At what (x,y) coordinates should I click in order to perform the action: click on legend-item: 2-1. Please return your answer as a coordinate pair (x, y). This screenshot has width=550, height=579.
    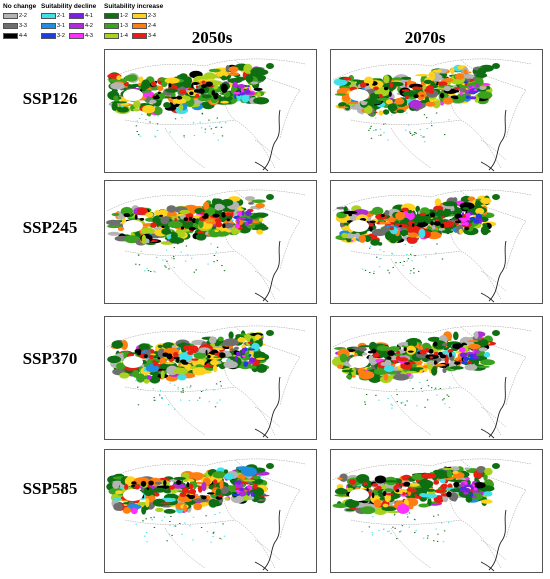
    Looking at the image, I should click on (53, 16).